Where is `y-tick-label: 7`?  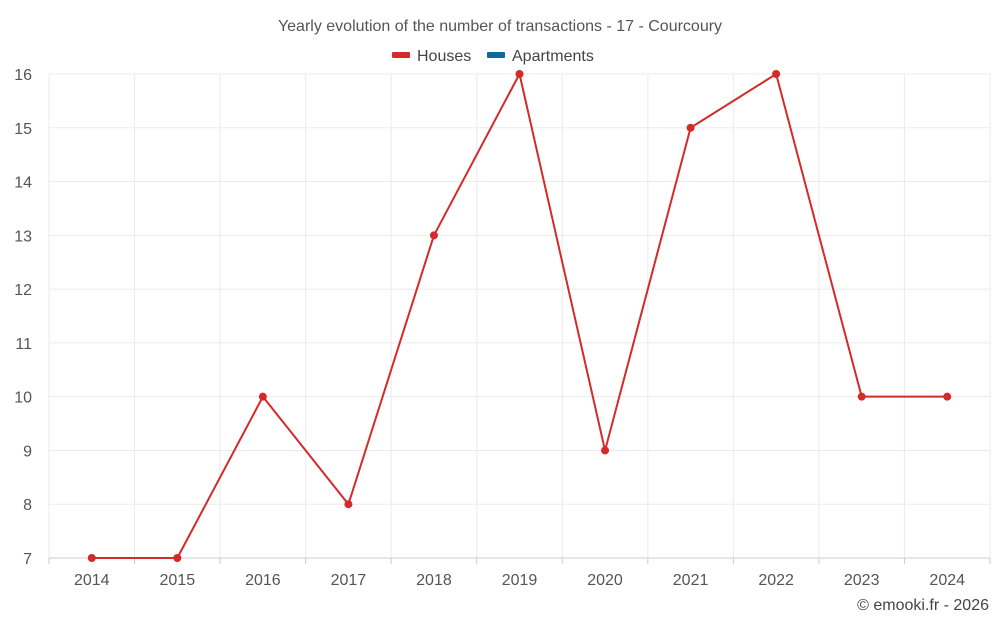 y-tick-label: 7 is located at coordinates (27, 559).